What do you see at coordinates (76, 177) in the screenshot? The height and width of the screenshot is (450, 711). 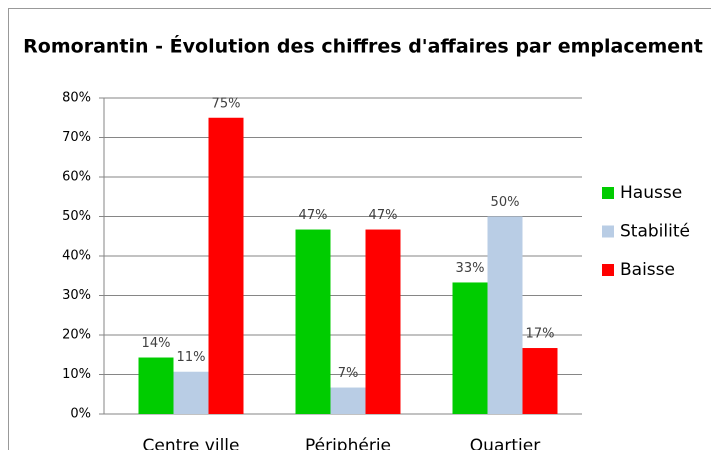 I see `y-tick-label: 60%` at bounding box center [76, 177].